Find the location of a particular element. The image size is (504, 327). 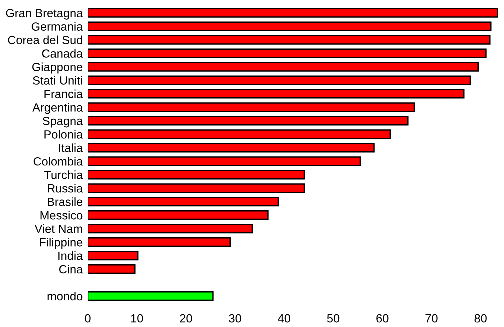

y-tick-label: Canada is located at coordinates (63, 53).